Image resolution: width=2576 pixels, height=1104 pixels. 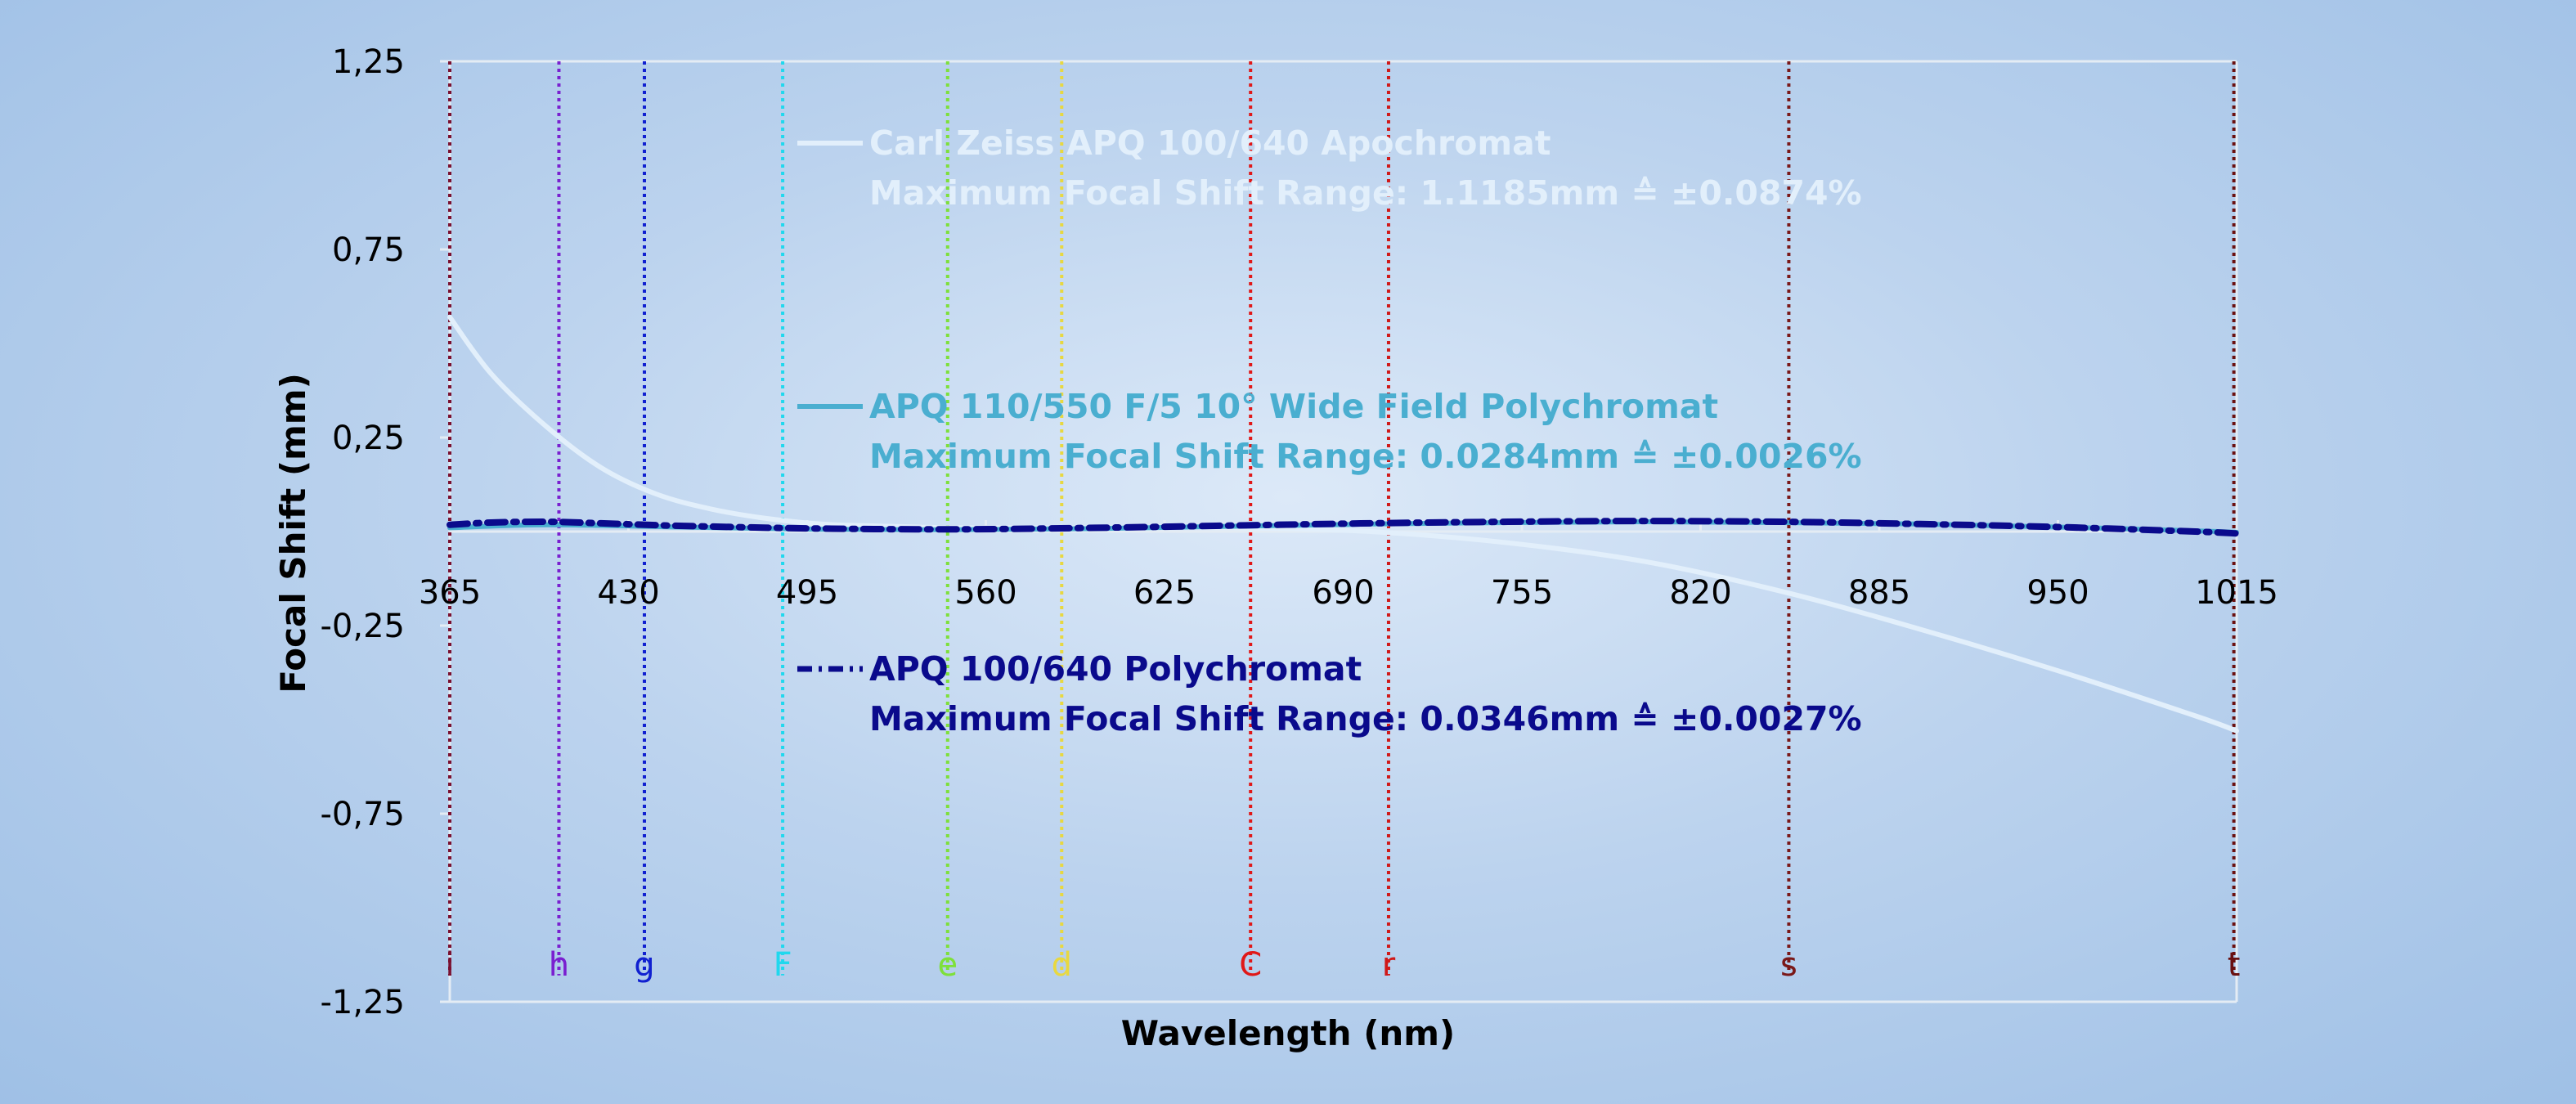 What do you see at coordinates (368, 438) in the screenshot?
I see `y-tick-label: 0,25` at bounding box center [368, 438].